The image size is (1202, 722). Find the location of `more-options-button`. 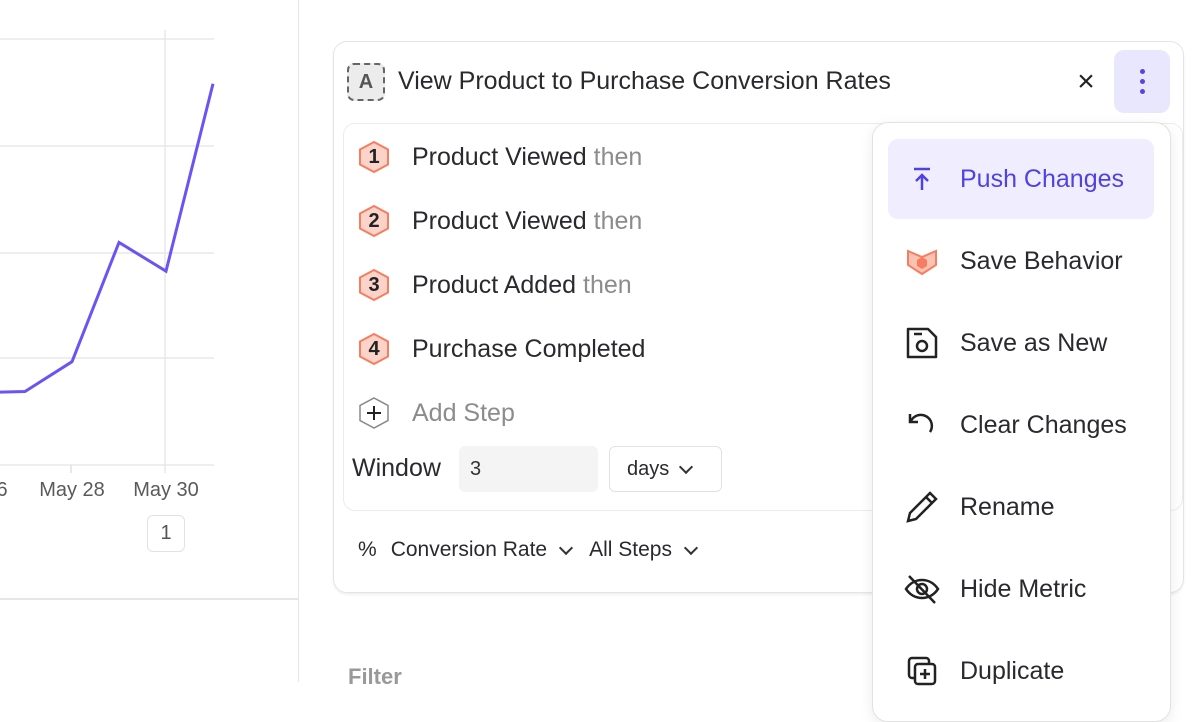

more-options-button is located at coordinates (1142, 81).